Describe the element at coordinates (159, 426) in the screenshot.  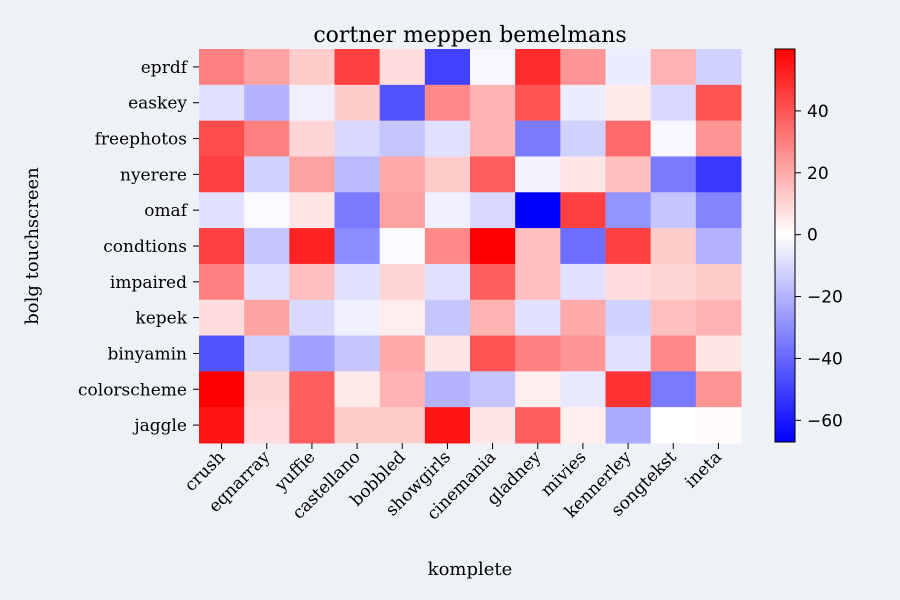
I see `y-tick-label: jaggle` at that location.